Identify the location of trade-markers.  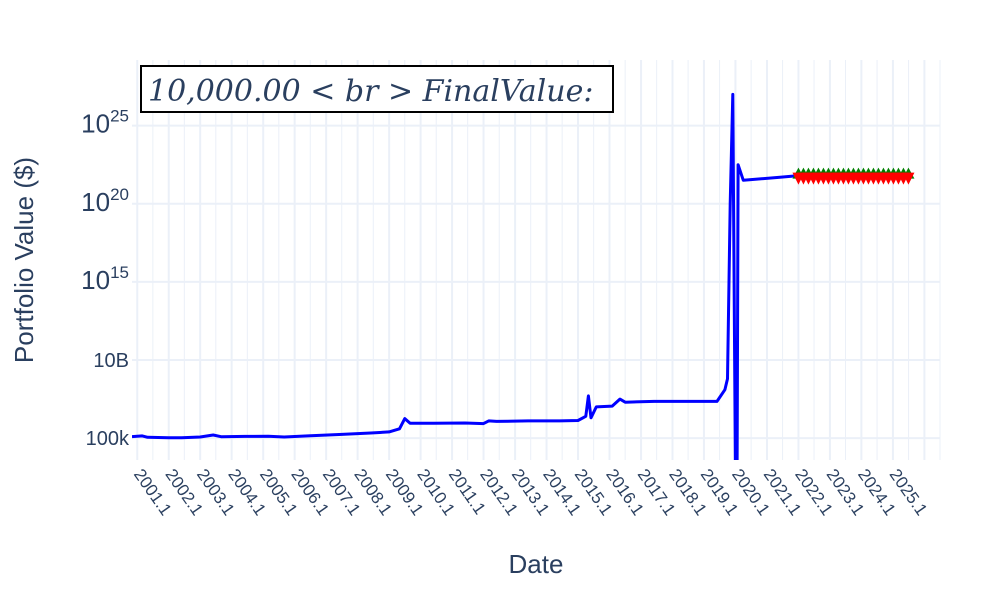
(853, 176).